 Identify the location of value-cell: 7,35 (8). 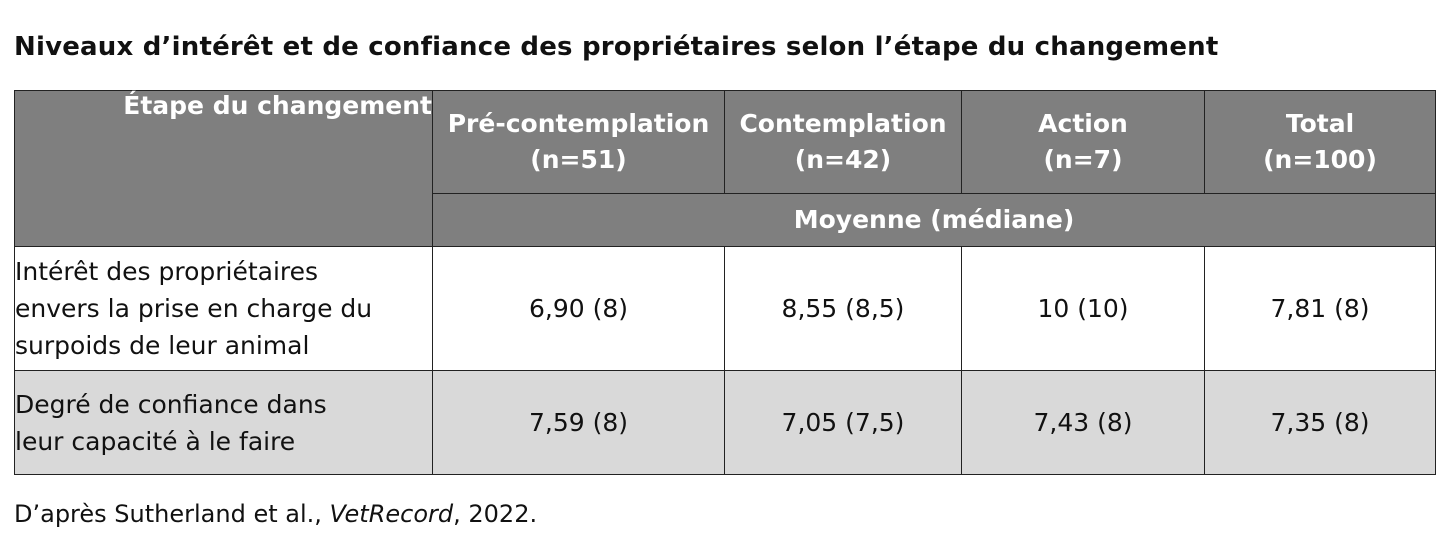
(1320, 422).